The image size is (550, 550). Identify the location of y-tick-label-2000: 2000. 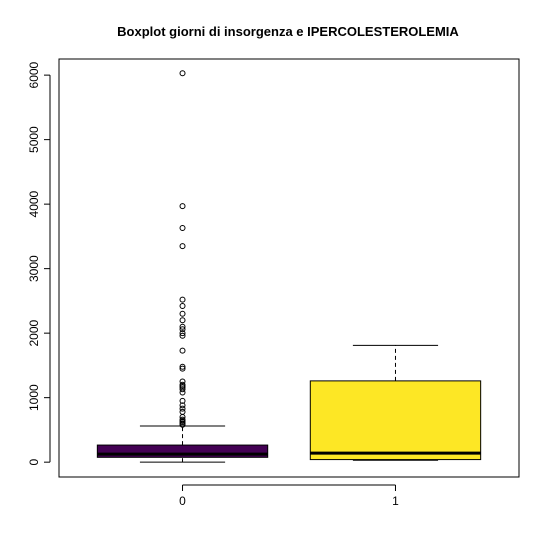
(34, 332).